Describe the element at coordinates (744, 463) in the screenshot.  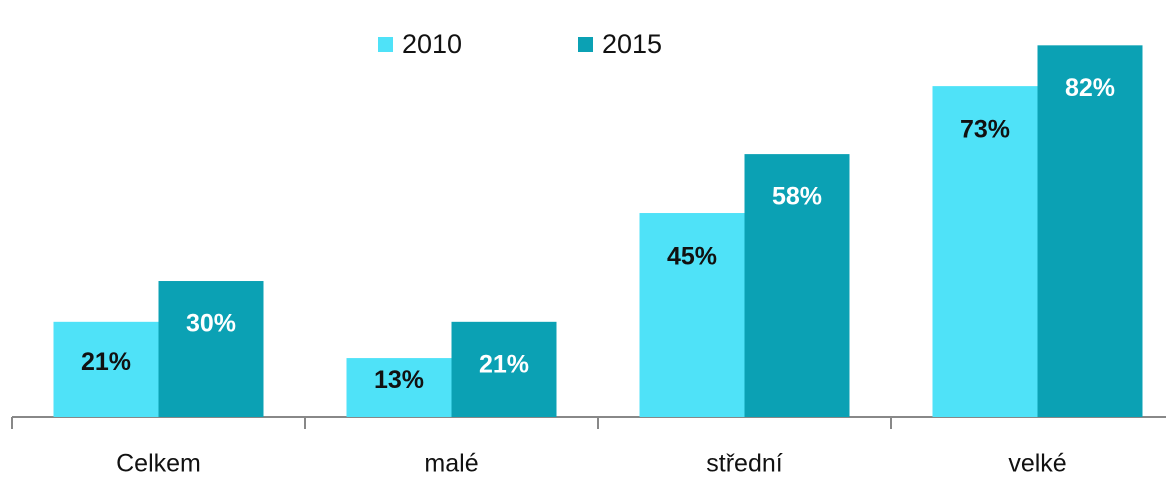
I see `x-tick-label: střední` at that location.